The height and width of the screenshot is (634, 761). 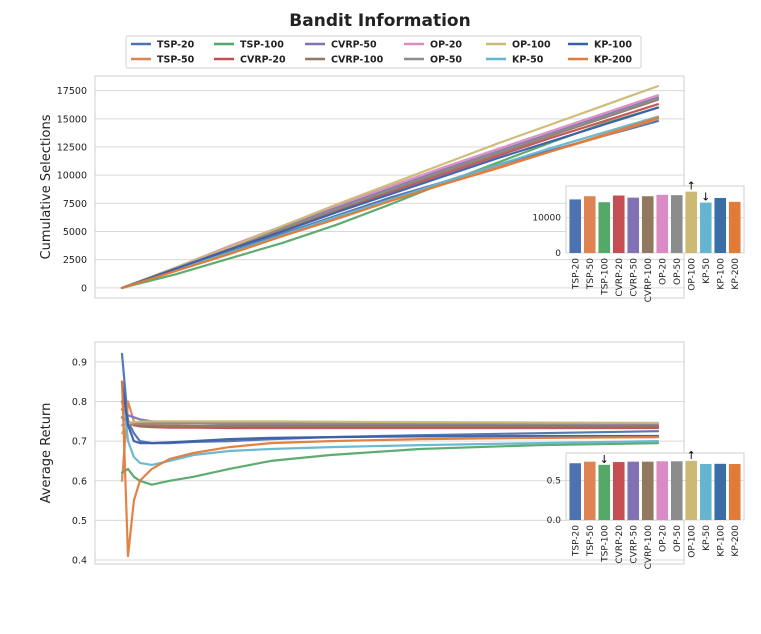 I want to click on y-tick-label: 17500, so click(x=72, y=91).